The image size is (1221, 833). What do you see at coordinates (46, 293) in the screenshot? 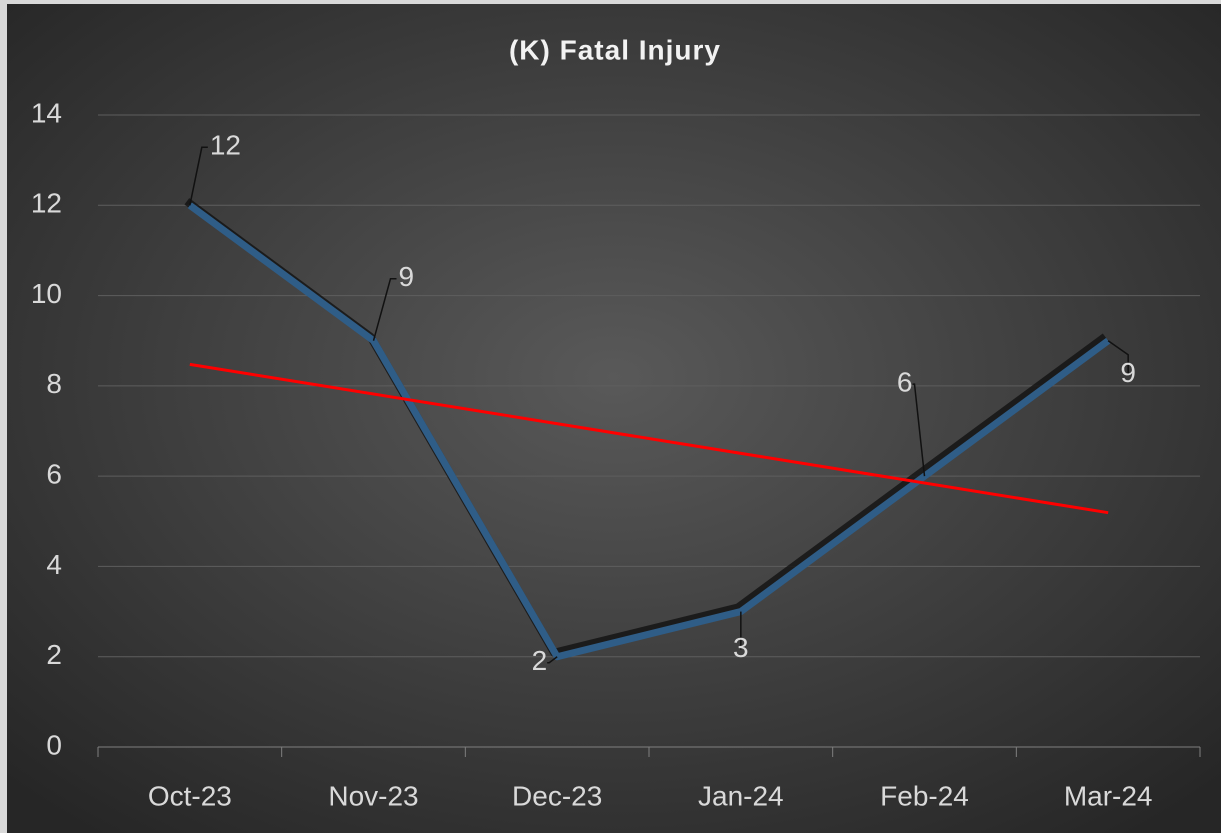
I see `y-tick-label: 10` at bounding box center [46, 293].